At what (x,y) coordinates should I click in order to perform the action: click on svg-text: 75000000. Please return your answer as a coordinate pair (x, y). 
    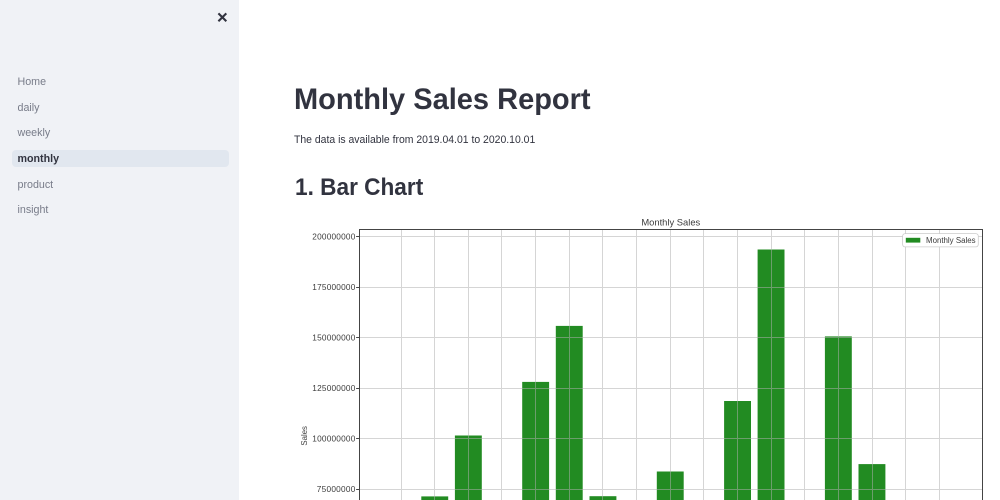
    Looking at the image, I should click on (336, 489).